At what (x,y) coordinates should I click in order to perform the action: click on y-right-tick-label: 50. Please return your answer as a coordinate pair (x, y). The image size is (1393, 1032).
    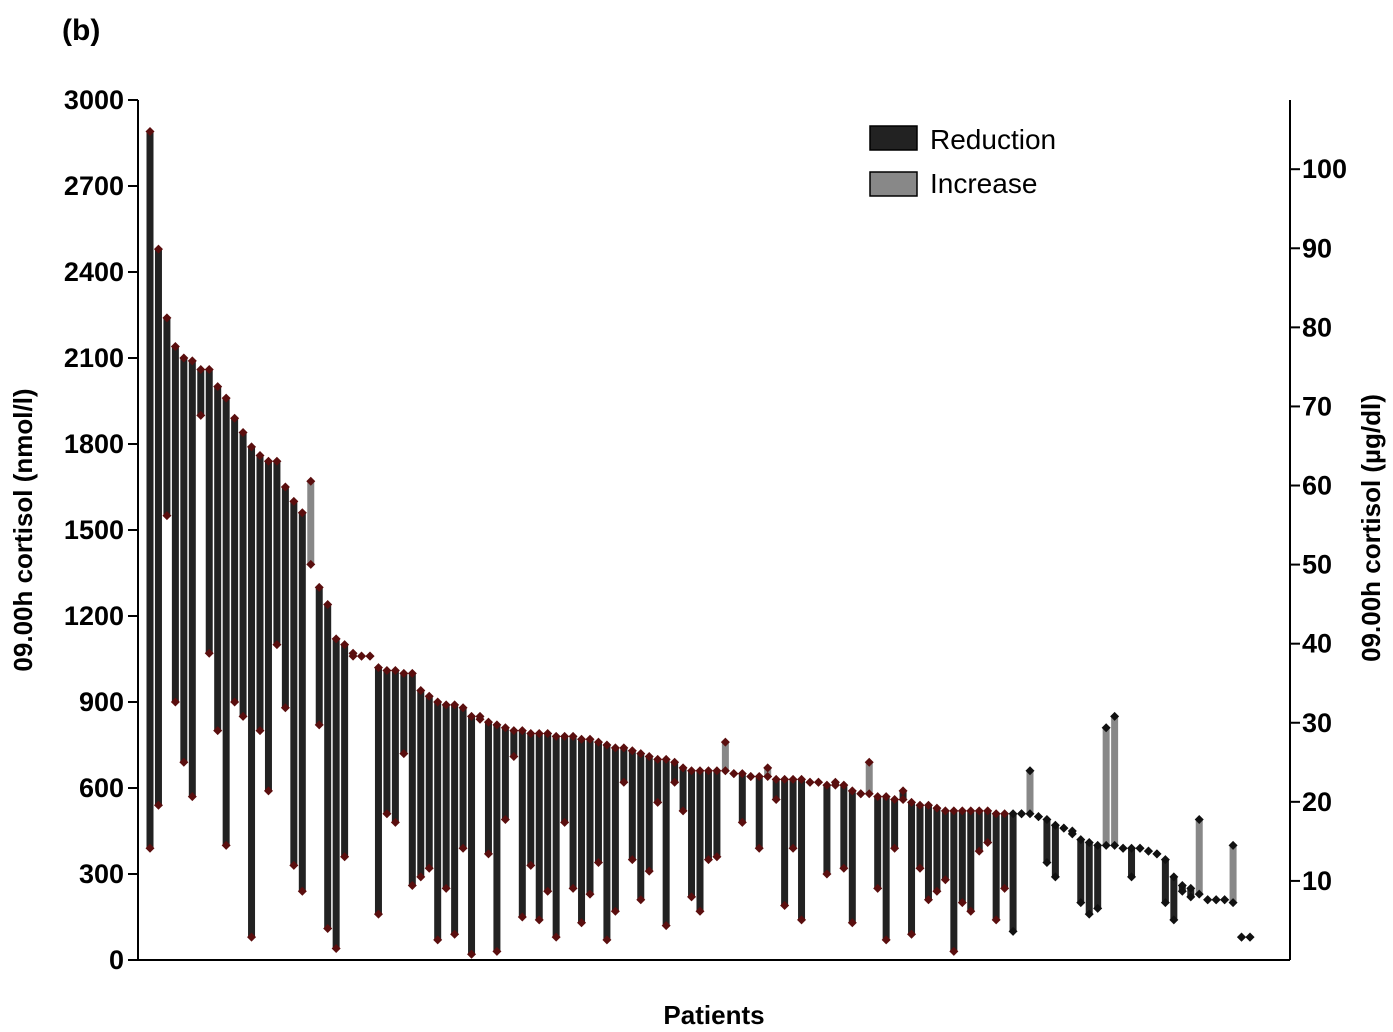
    Looking at the image, I should click on (1317, 565).